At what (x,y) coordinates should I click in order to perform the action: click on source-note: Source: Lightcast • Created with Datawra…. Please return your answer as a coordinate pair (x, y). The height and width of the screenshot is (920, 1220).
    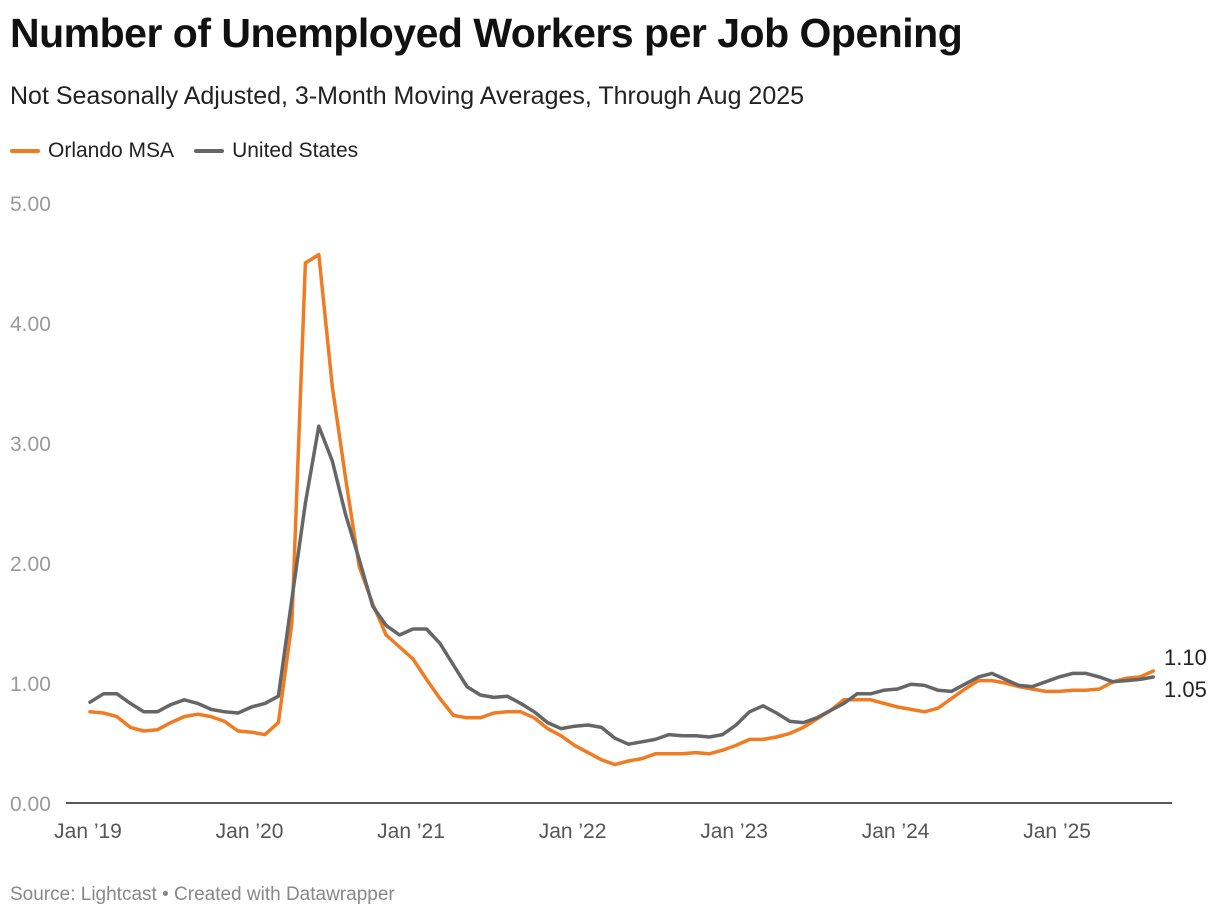
    Looking at the image, I should click on (202, 894).